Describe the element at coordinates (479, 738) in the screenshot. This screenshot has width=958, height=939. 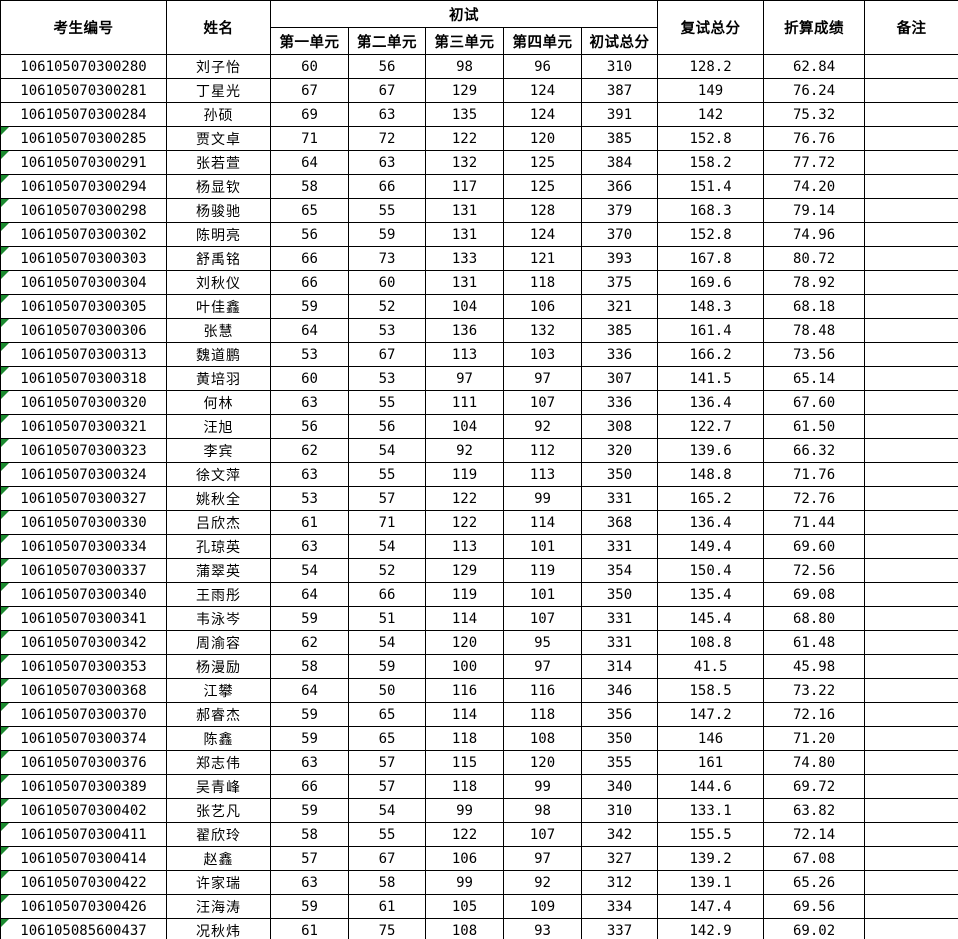
I see `table-row: 106105070300374 陈鑫 59 65 118 108 350 146 71.20` at that location.